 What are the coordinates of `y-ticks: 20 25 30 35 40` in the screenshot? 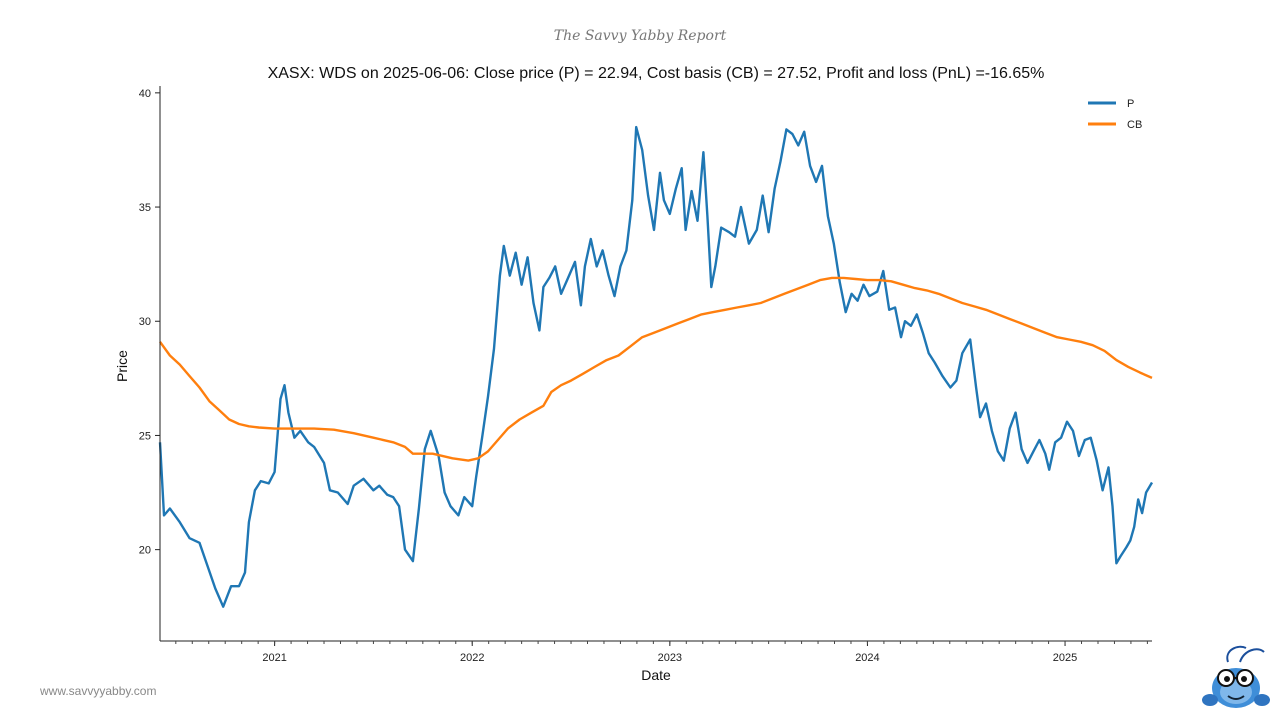 It's located at (149, 322).